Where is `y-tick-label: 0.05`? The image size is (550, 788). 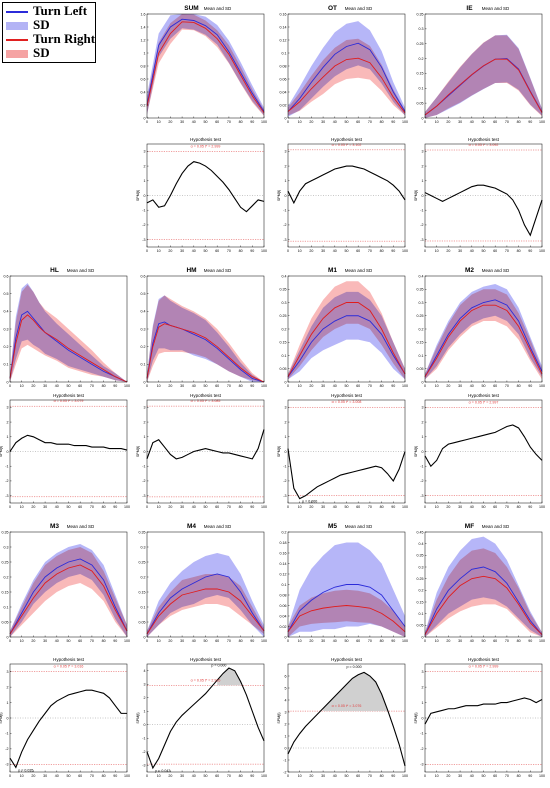 y-tick-label: 0.05 is located at coordinates (142, 622).